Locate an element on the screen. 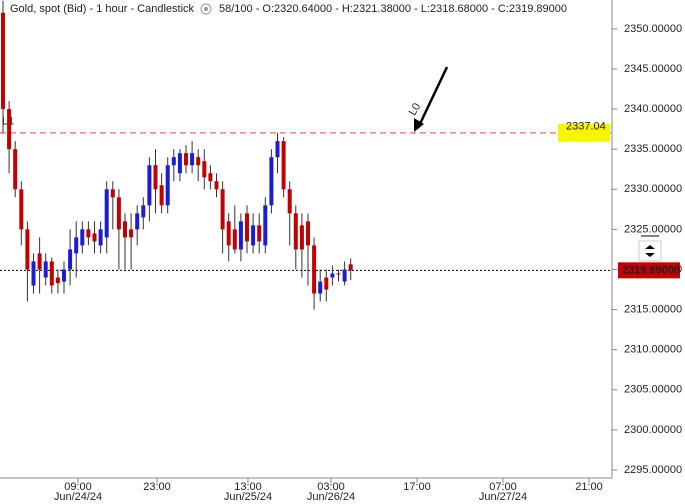 Image resolution: width=685 pixels, height=504 pixels. chart-title: Gold, spot (Bid) - 1 hour - Candlestick is located at coordinates (102, 9).